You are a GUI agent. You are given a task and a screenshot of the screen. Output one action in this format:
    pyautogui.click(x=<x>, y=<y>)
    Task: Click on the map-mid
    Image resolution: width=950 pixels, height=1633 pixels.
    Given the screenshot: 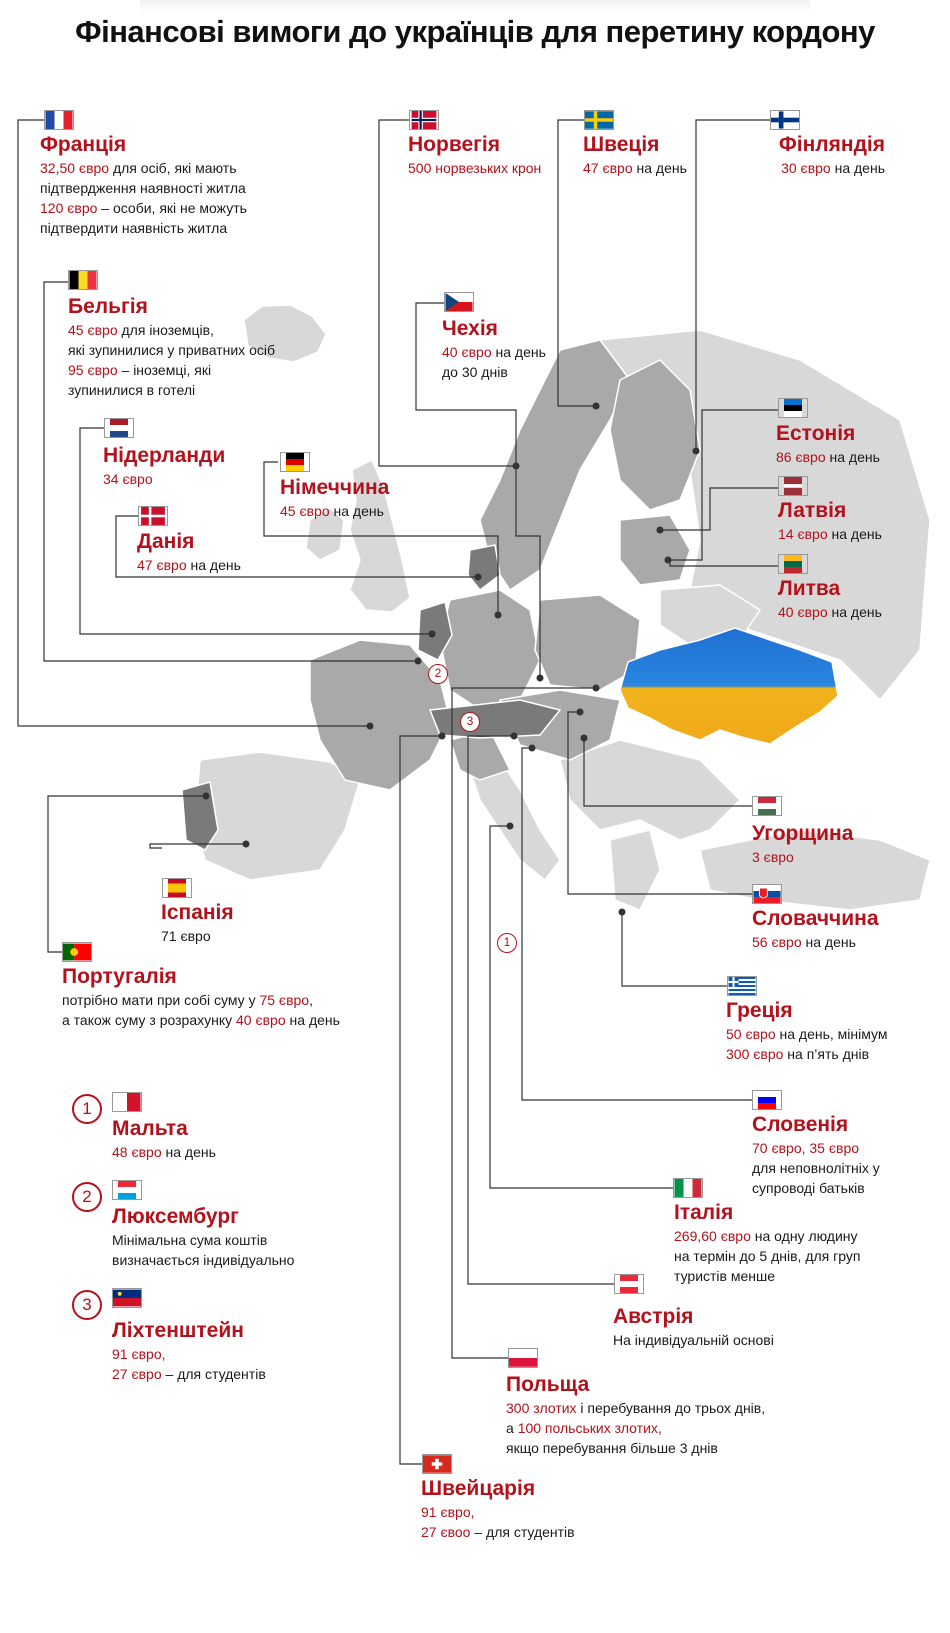 What is the action you would take?
    pyautogui.click(x=505, y=565)
    